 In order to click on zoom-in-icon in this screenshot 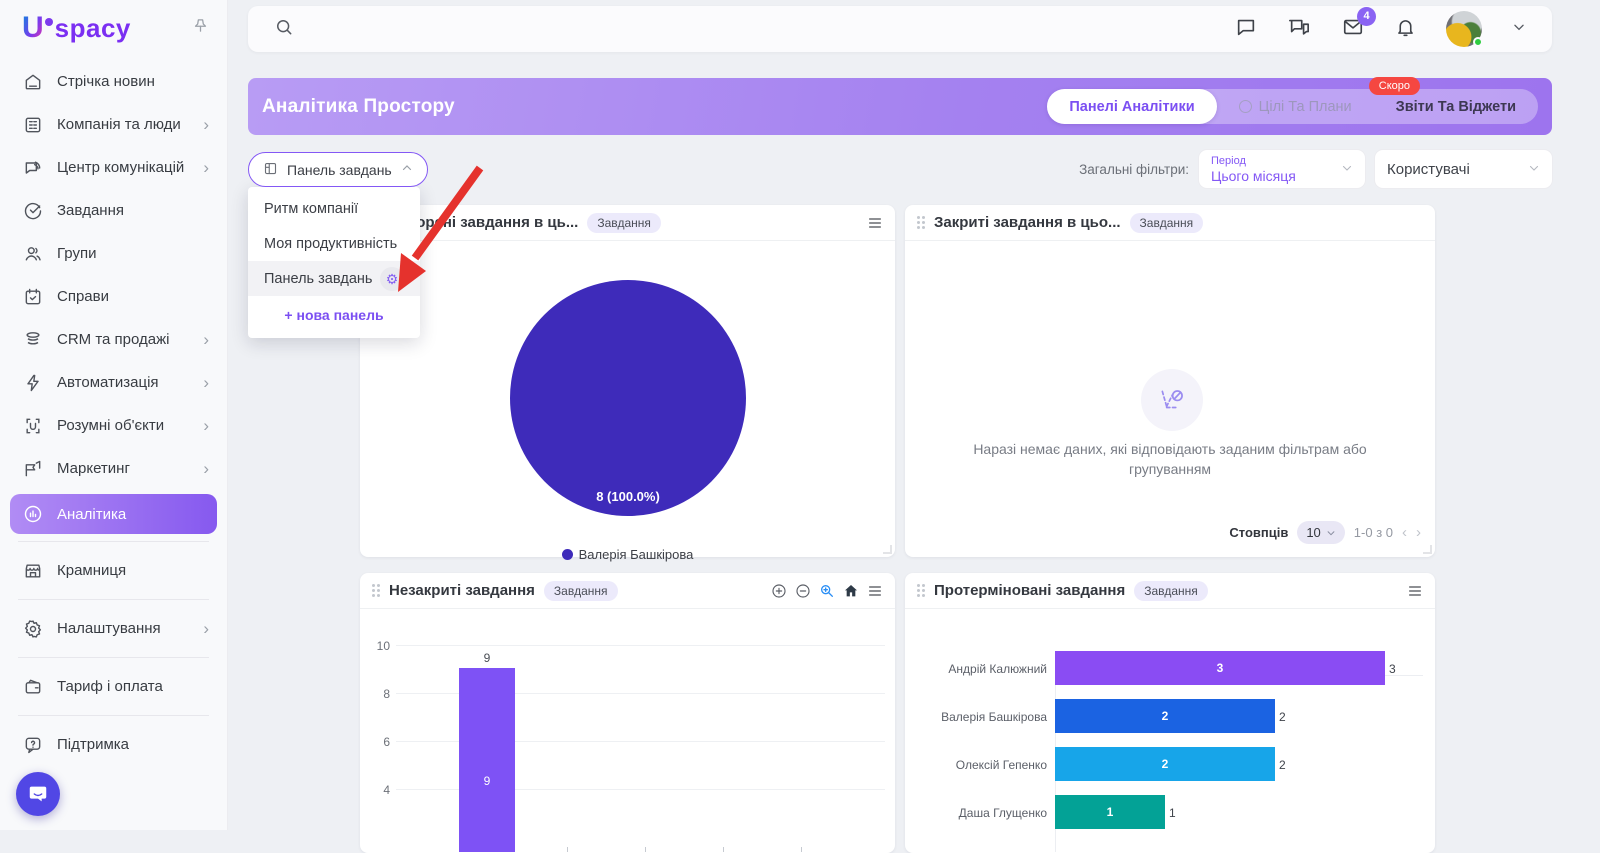, I will do `click(779, 591)`.